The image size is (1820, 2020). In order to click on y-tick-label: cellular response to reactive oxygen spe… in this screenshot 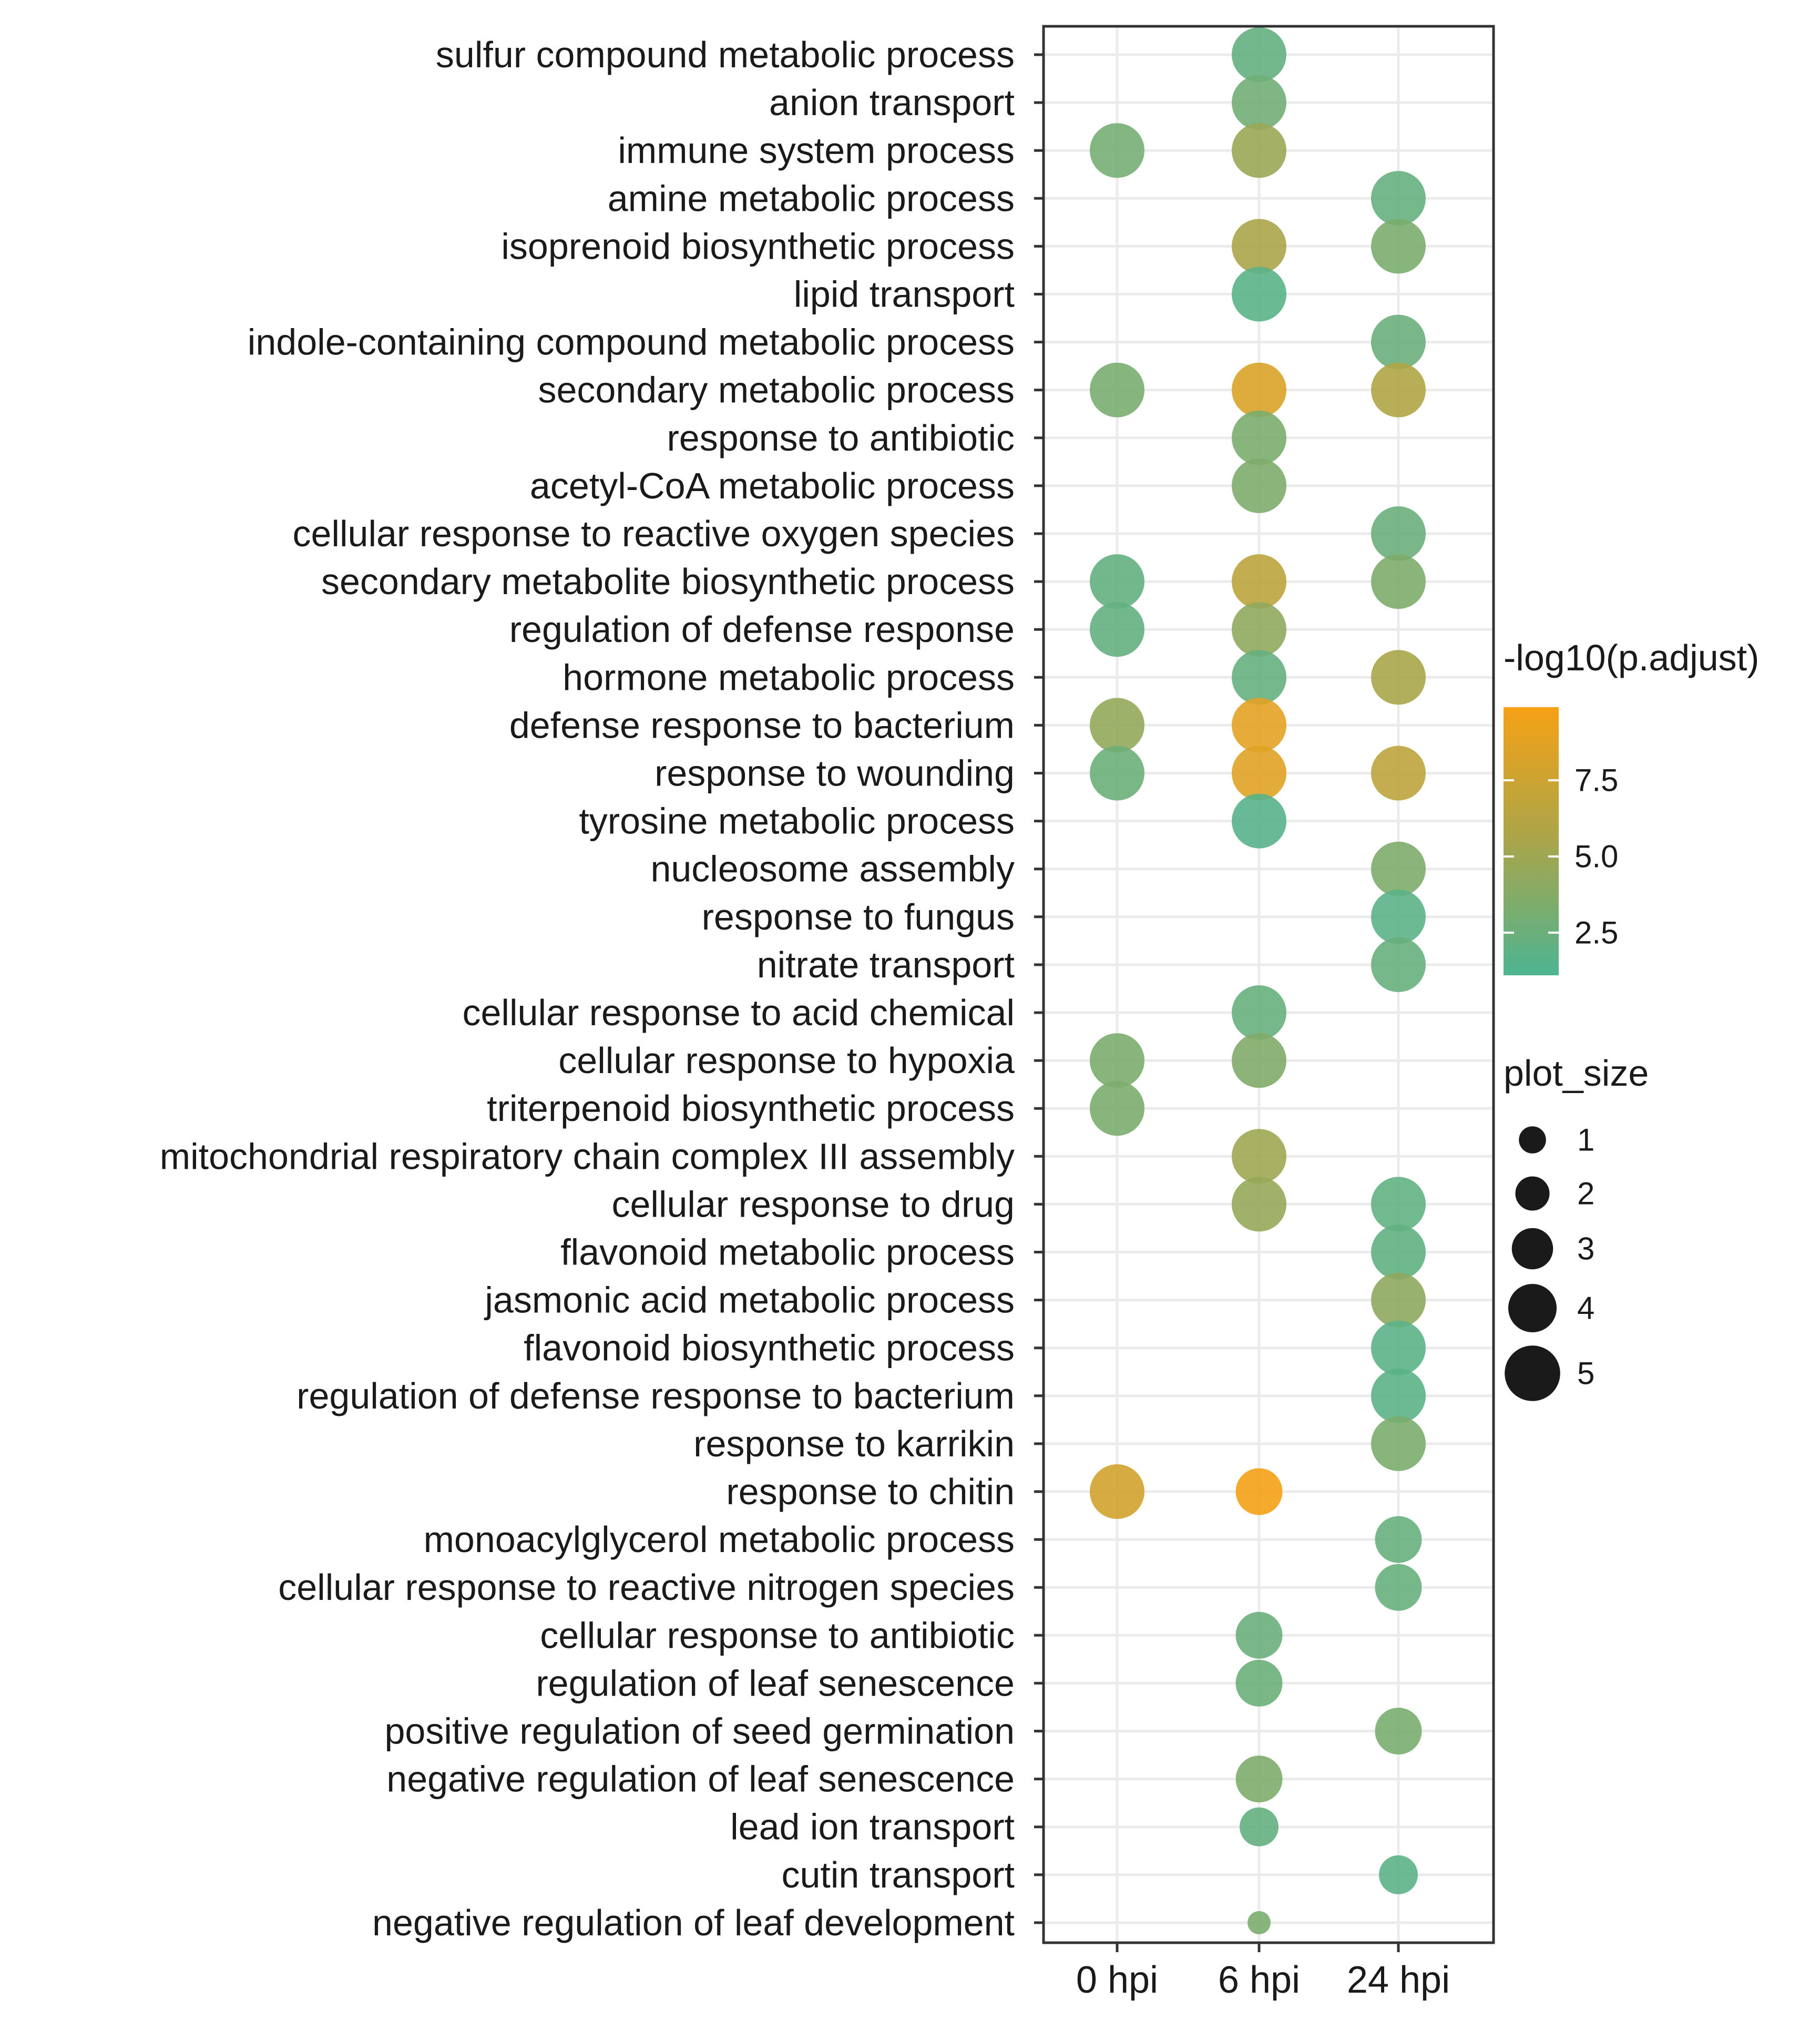, I will do `click(653, 533)`.